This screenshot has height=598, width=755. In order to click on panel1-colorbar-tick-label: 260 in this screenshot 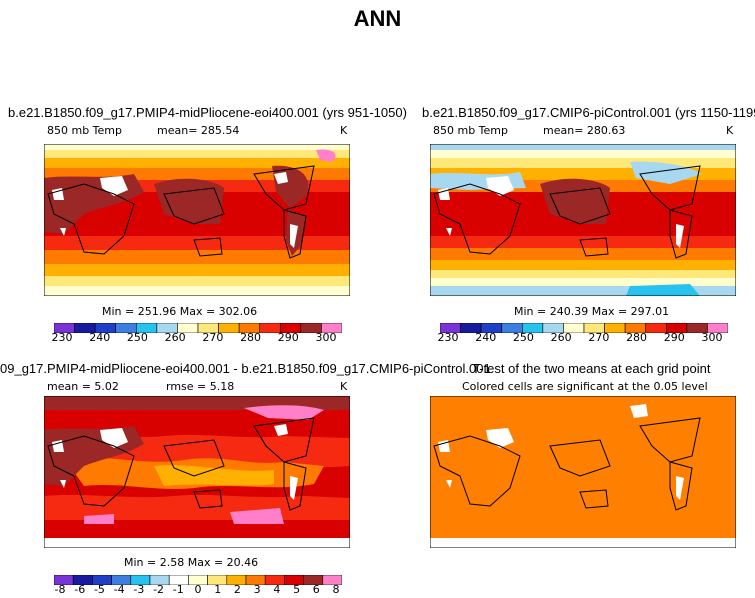, I will do `click(175, 337)`.